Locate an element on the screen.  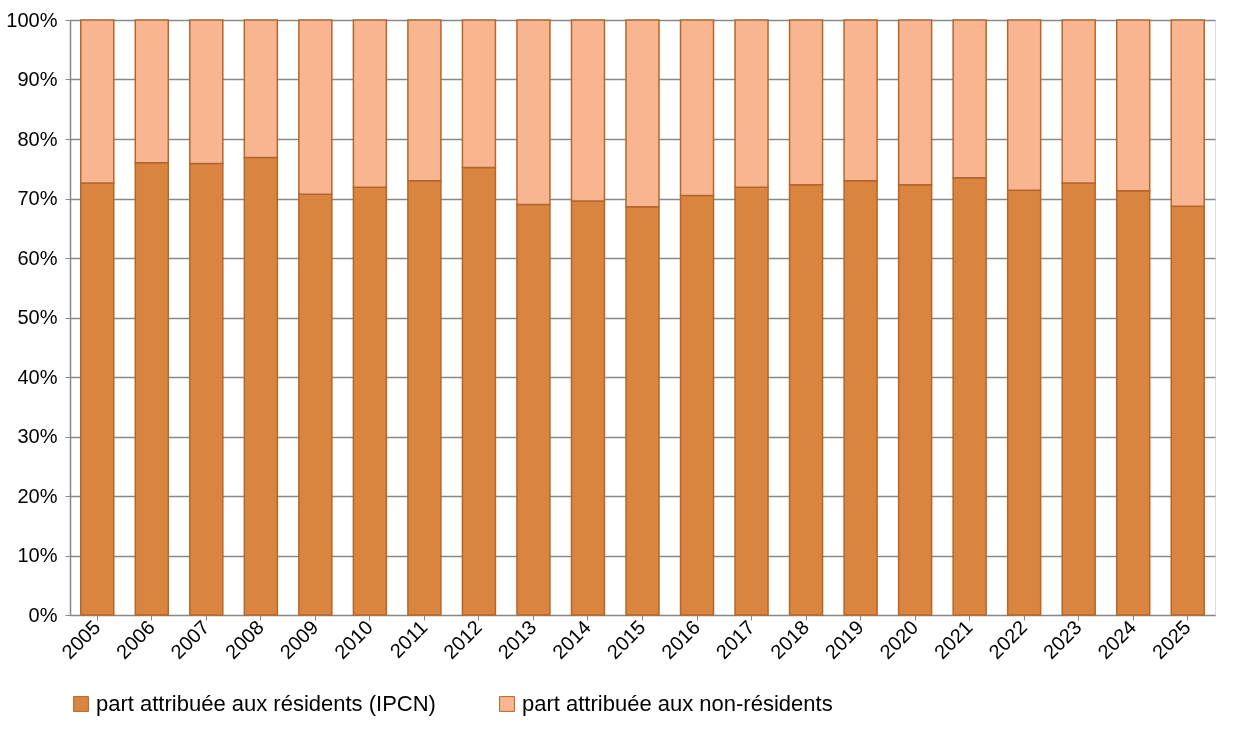
legend-label: part attribuée aux non-résidents is located at coordinates (677, 703).